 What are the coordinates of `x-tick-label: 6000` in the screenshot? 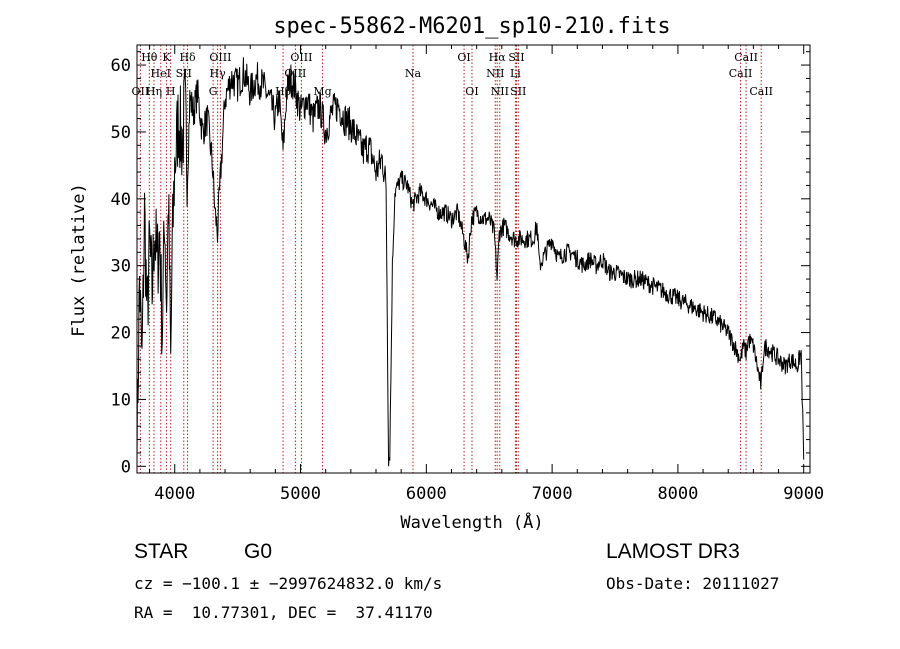 It's located at (426, 494).